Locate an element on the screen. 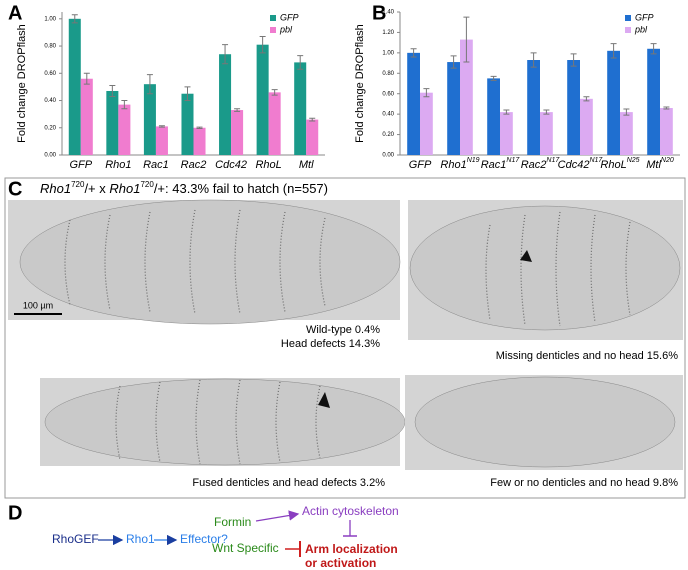 The image size is (688, 570). y-axis-label: Fold change DROPflash is located at coordinates (360, 83).